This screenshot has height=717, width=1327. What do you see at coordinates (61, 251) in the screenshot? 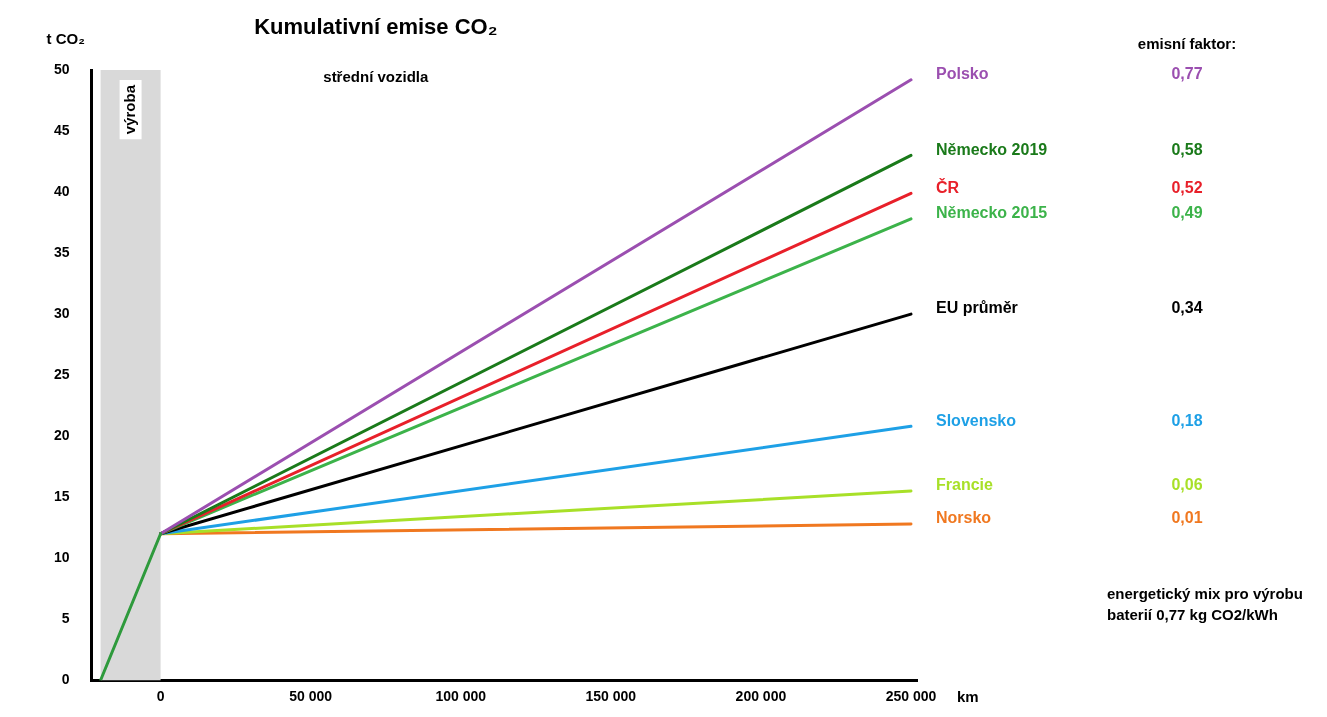
I see `y-tick-label: 35` at bounding box center [61, 251].